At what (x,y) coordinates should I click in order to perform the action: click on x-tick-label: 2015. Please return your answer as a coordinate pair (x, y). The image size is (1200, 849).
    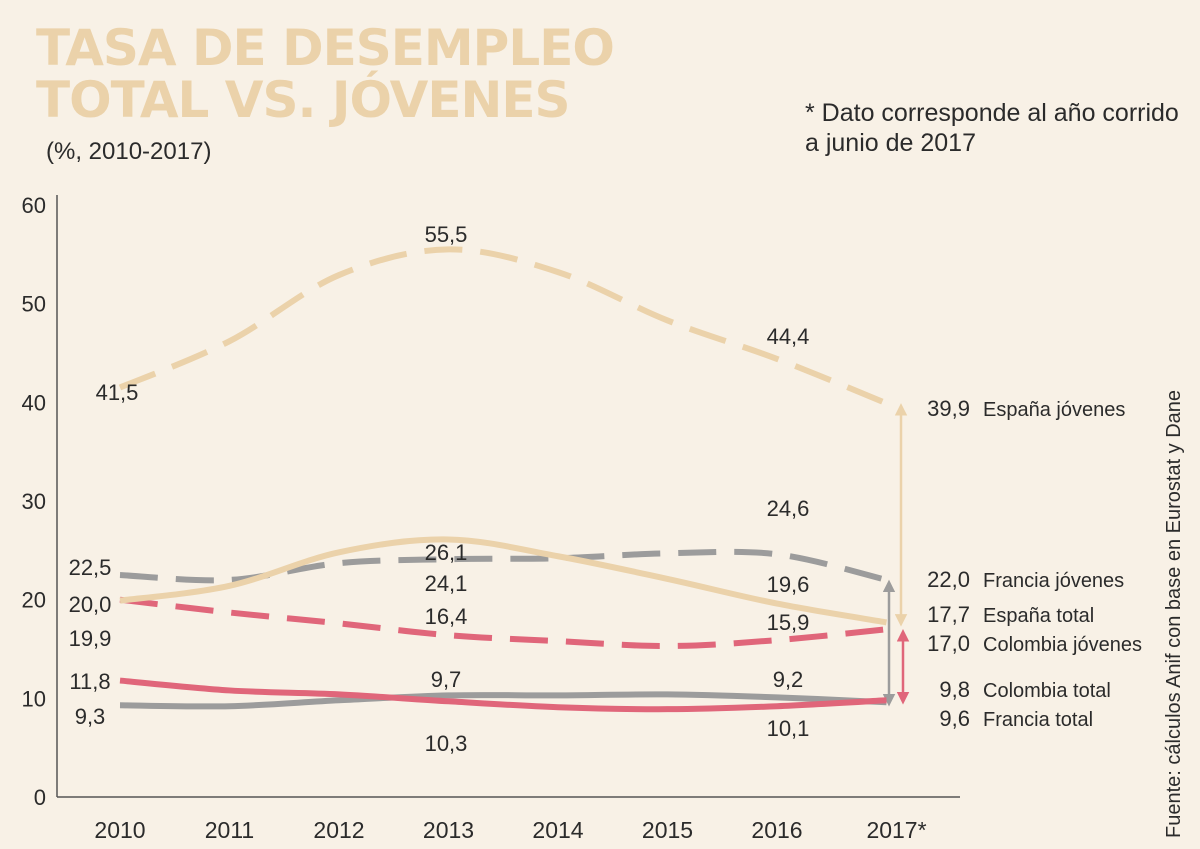
    Looking at the image, I should click on (667, 830).